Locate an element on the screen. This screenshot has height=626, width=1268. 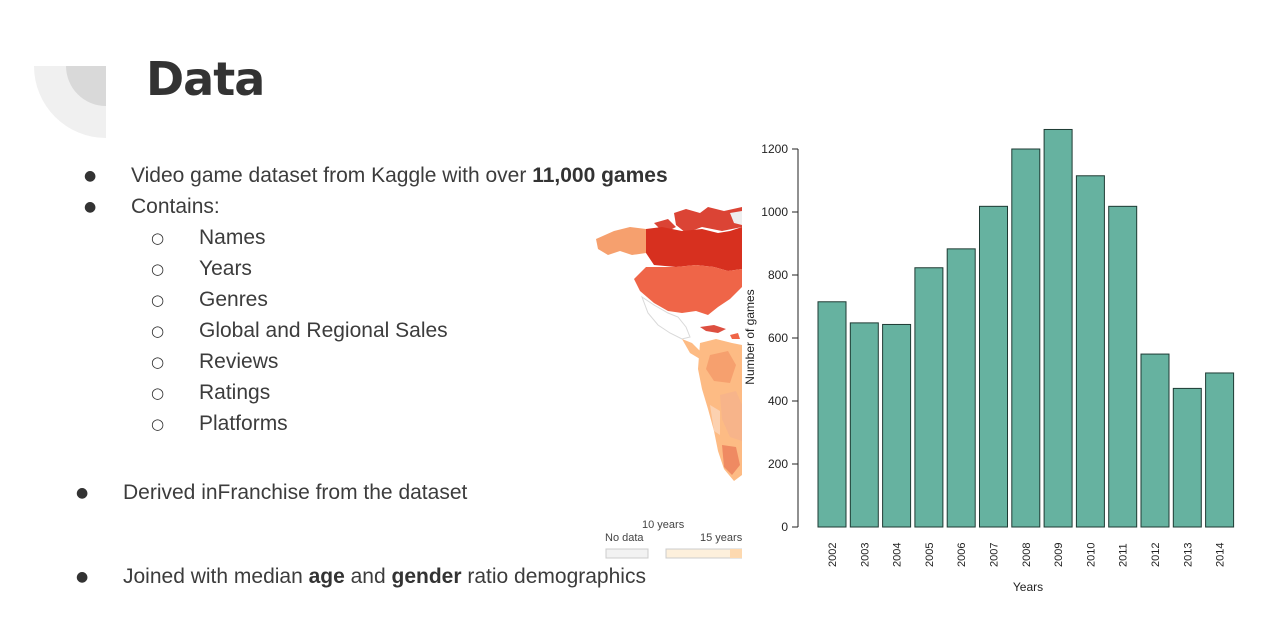
bar-2005 is located at coordinates (929, 397).